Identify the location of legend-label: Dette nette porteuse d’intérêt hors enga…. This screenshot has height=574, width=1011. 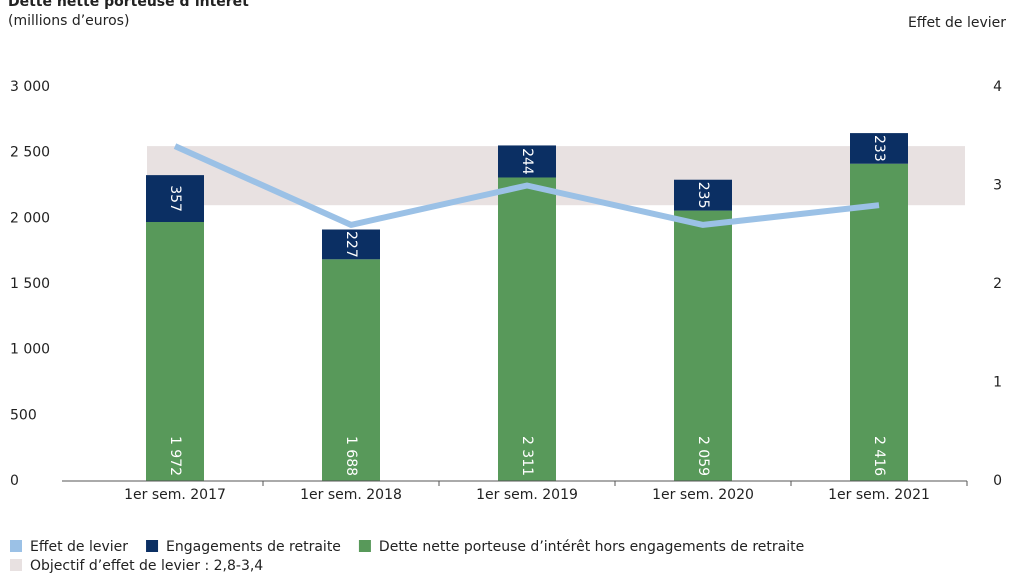
(591, 547).